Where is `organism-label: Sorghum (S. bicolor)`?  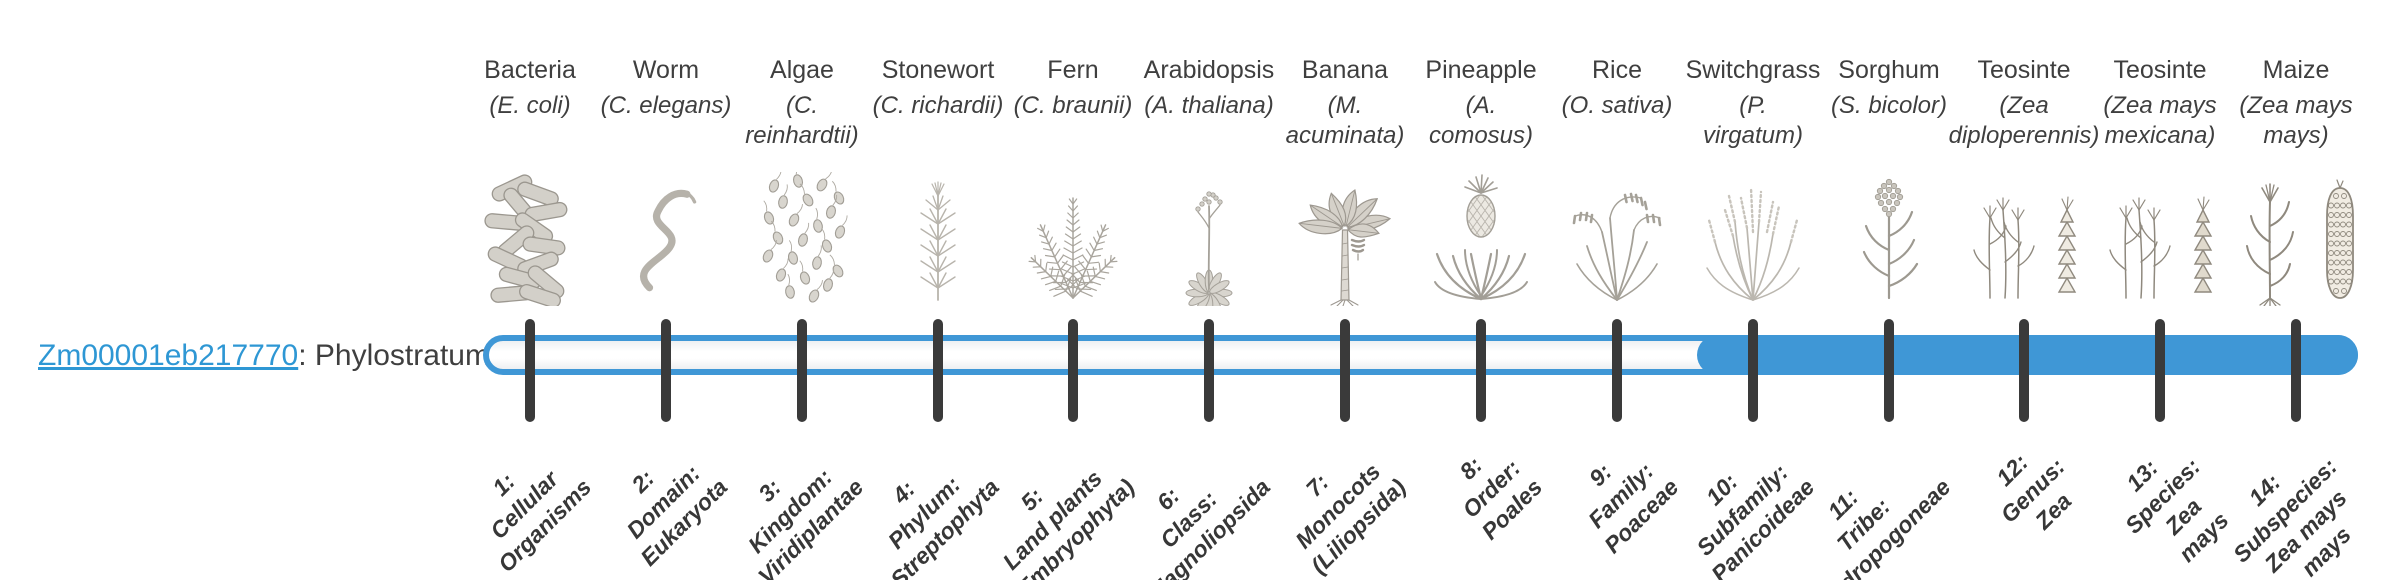 organism-label: Sorghum (S. bicolor) is located at coordinates (1889, 87).